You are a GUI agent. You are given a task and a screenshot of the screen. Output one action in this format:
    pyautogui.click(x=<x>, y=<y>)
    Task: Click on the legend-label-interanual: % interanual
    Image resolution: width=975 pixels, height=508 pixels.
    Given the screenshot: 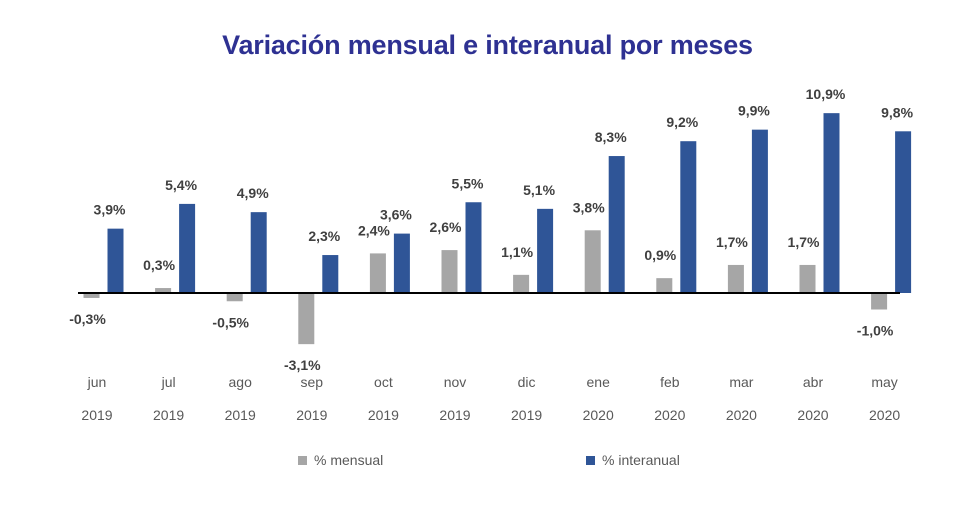 What is the action you would take?
    pyautogui.click(x=641, y=460)
    